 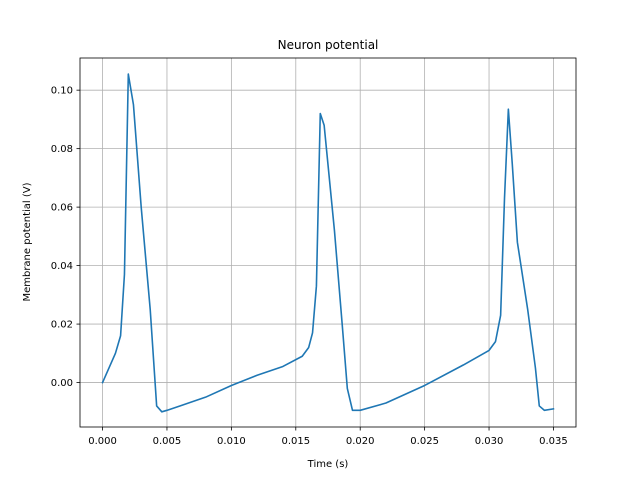 I want to click on chart-title: Neuron potential, so click(x=328, y=45).